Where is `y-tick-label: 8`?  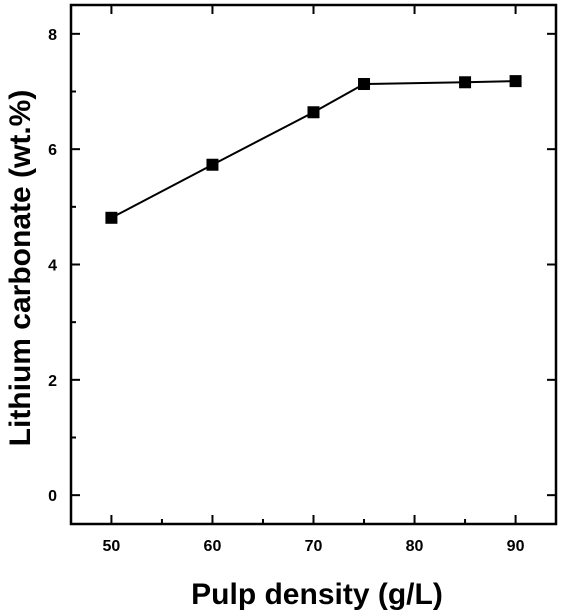 y-tick-label: 8 is located at coordinates (52, 35).